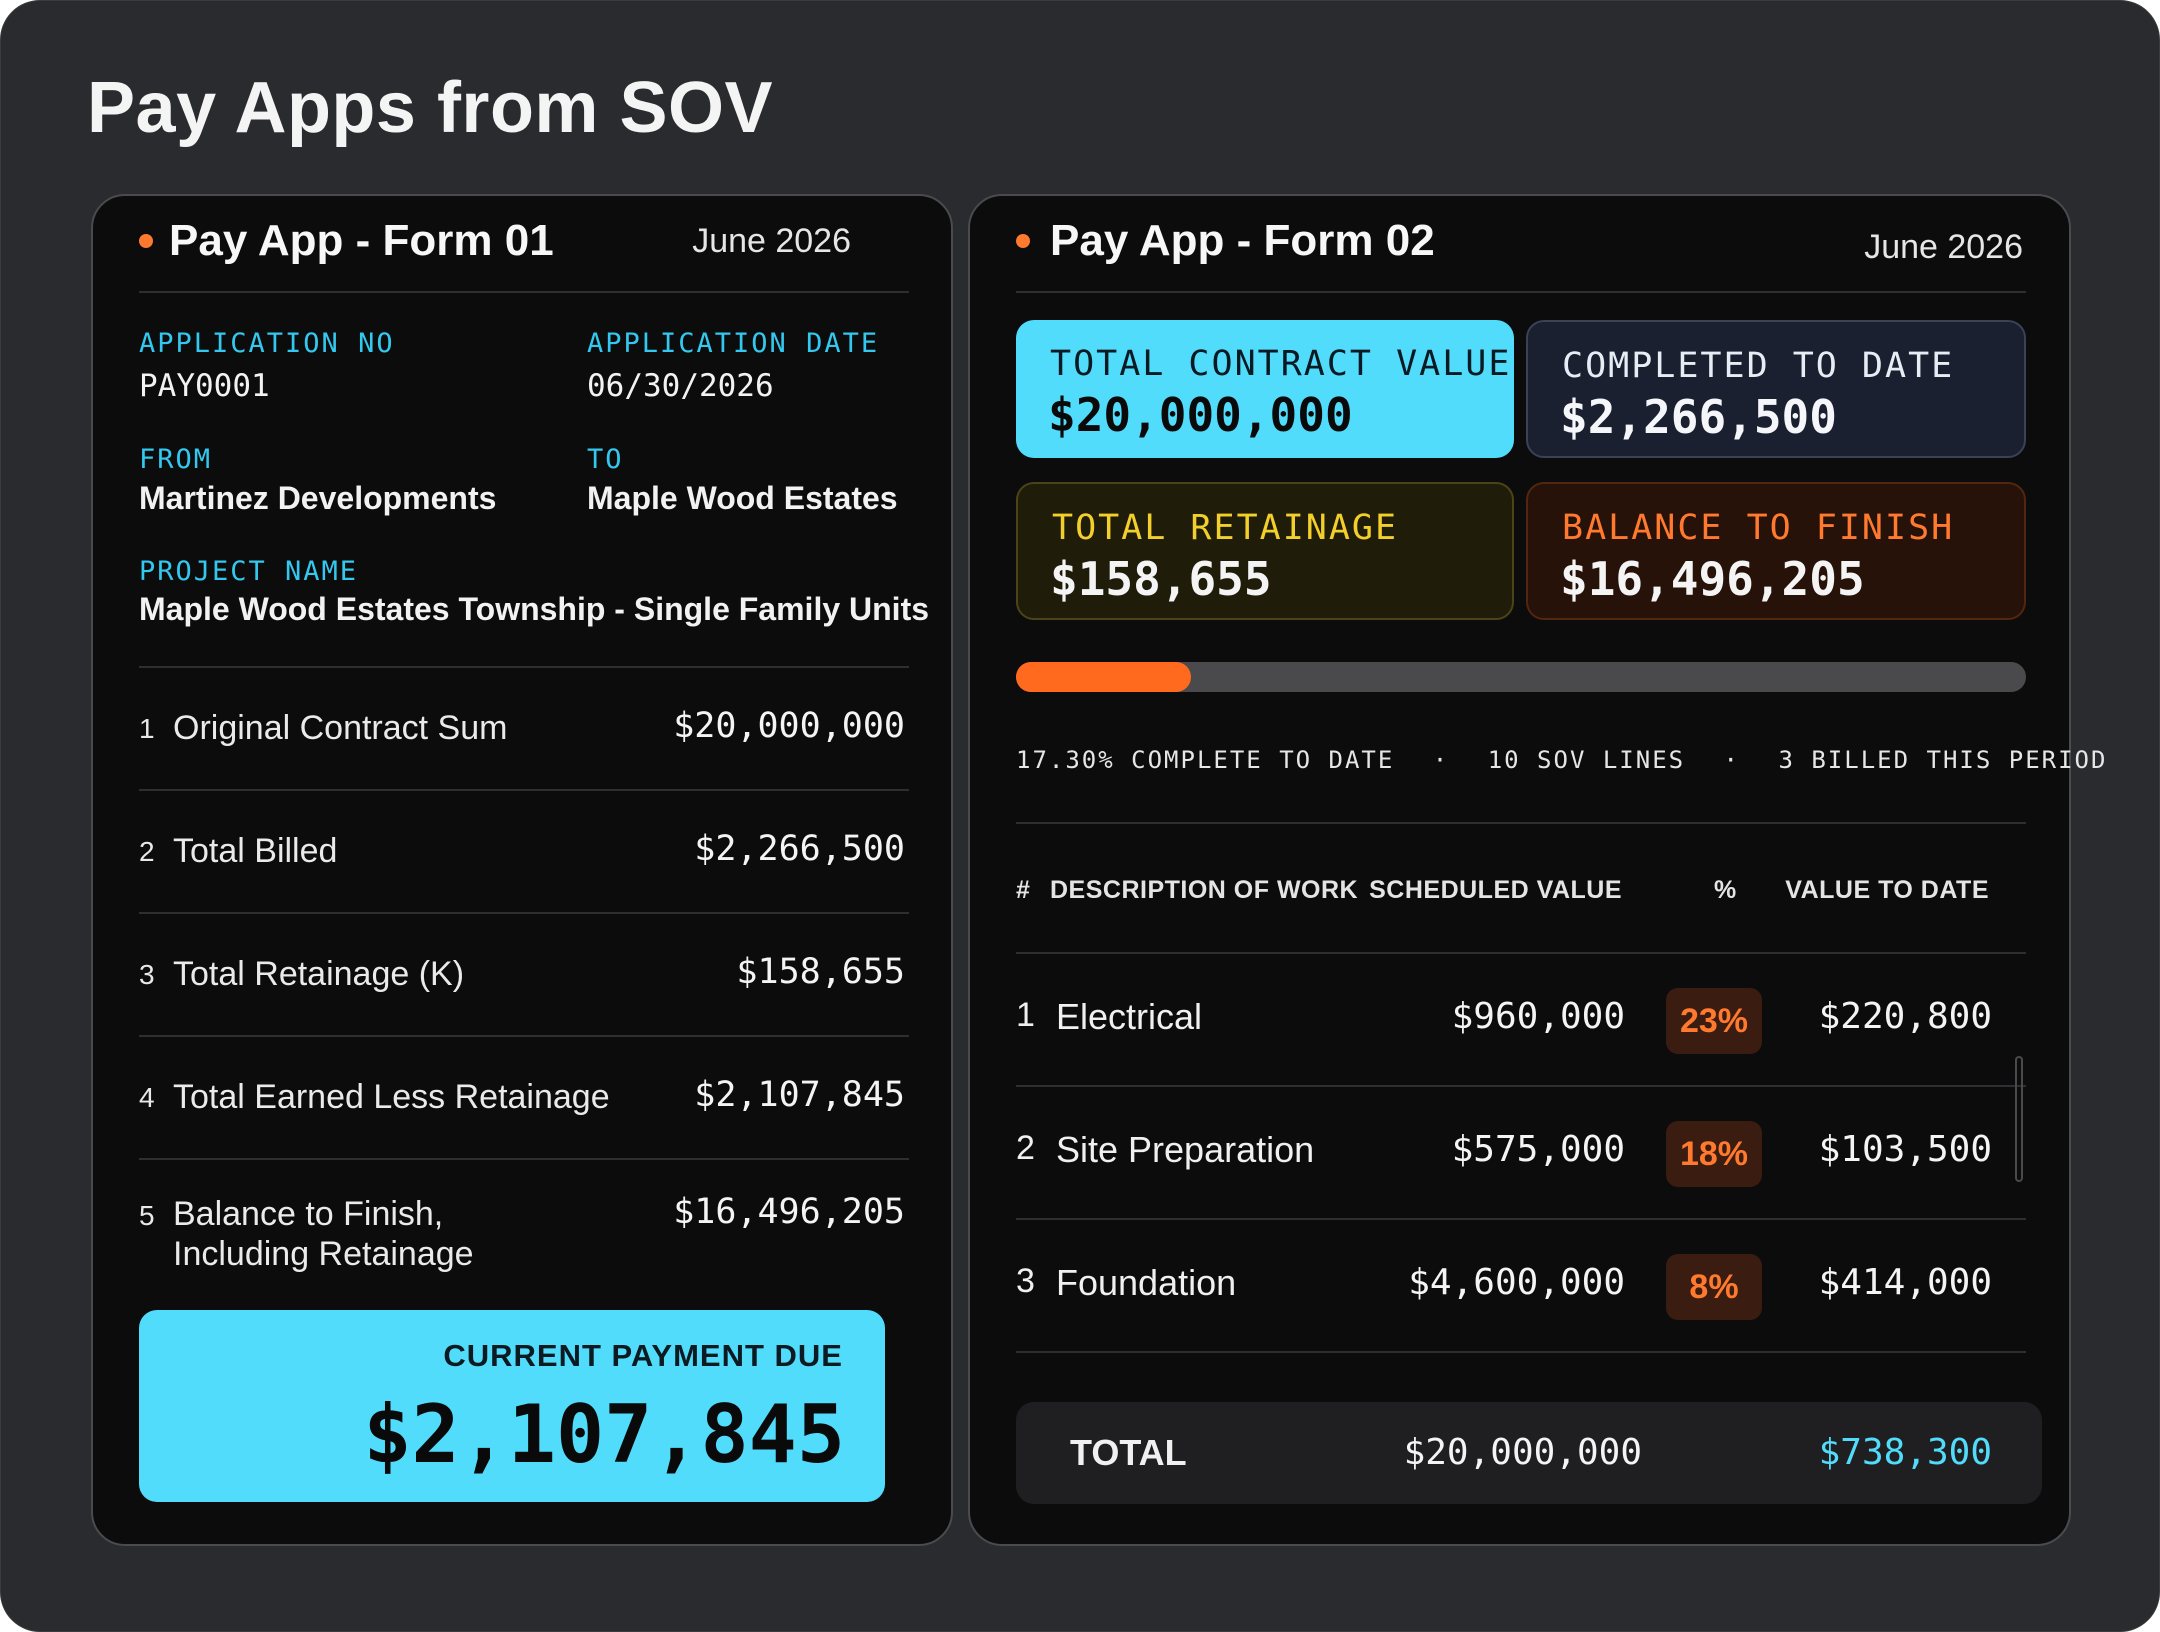 The height and width of the screenshot is (1632, 2160). I want to click on stat-label: TOTAL CONTRACT VALUE, so click(1281, 364).